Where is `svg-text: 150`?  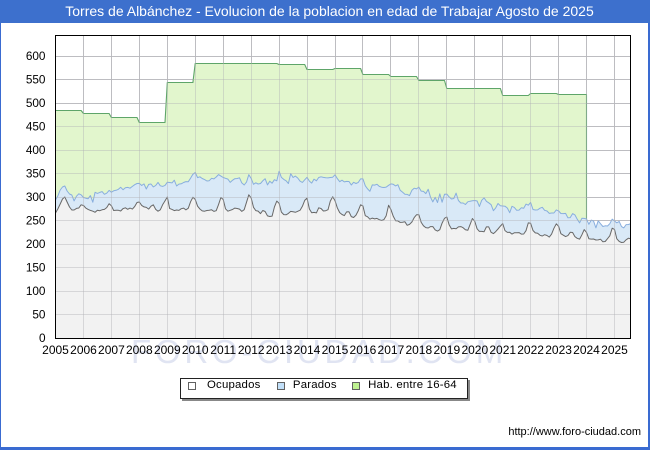 svg-text: 150 is located at coordinates (36, 268).